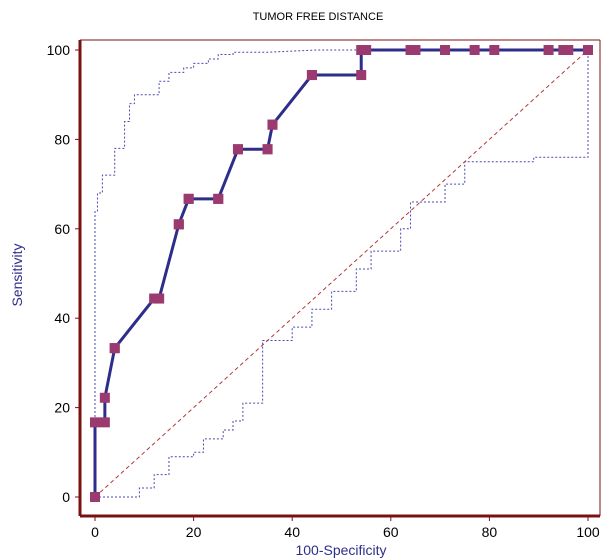  What do you see at coordinates (95, 532) in the screenshot?
I see `x-tick-label-0: 0` at bounding box center [95, 532].